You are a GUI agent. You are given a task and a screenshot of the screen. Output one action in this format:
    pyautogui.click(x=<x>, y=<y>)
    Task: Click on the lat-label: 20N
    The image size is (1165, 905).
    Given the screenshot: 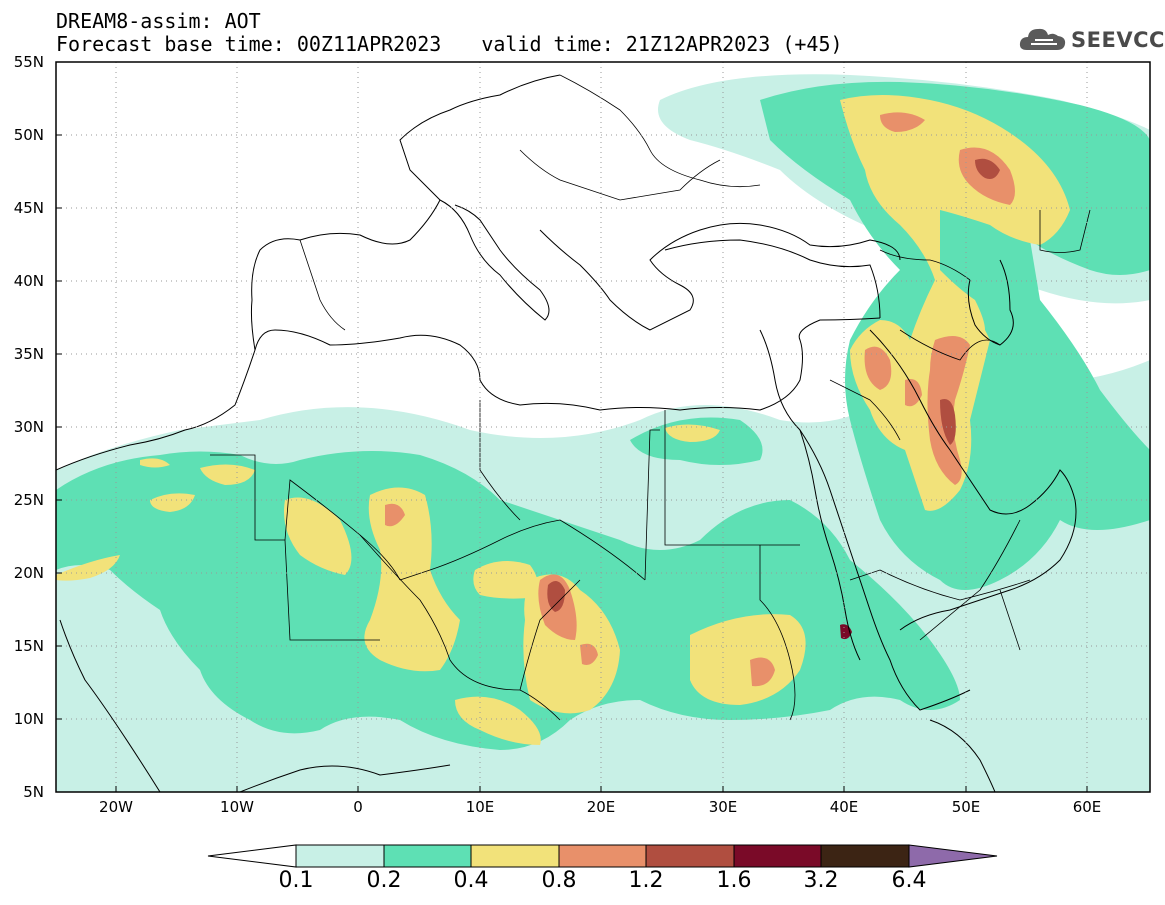 What is the action you would take?
    pyautogui.click(x=29, y=573)
    